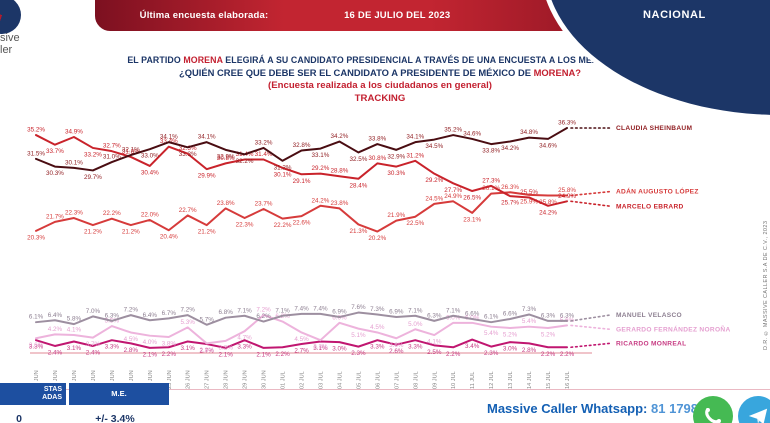 This screenshot has height=423, width=770. I want to click on point-label: 3.0%, so click(510, 349).